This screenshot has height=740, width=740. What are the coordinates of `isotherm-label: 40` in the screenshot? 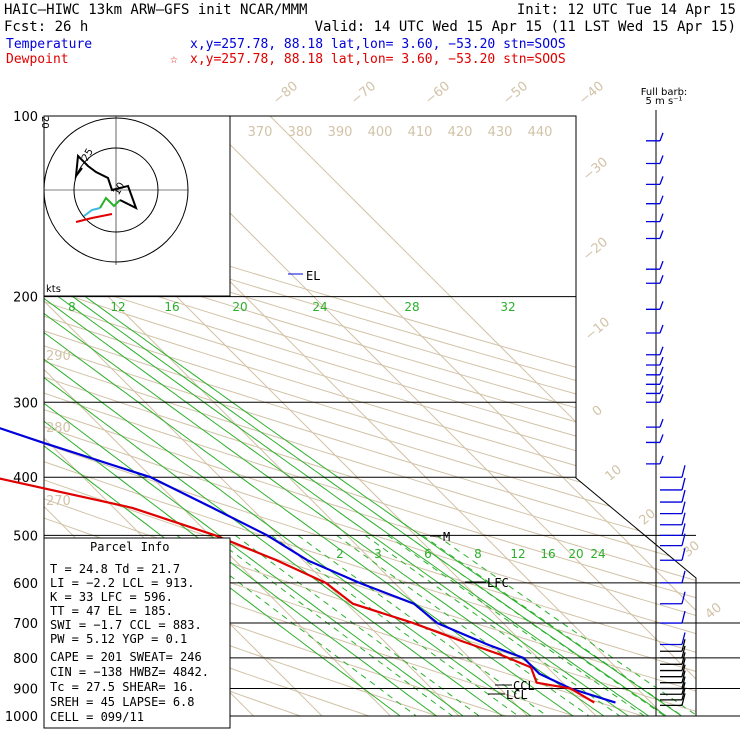 It's located at (714, 611).